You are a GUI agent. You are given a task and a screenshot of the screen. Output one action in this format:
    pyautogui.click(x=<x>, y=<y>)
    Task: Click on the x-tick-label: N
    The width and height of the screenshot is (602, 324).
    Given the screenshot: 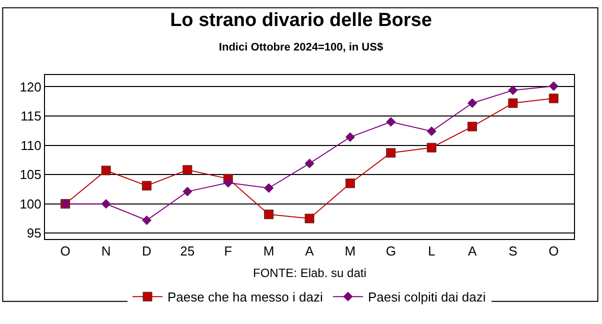 What is the action you would take?
    pyautogui.click(x=106, y=251)
    